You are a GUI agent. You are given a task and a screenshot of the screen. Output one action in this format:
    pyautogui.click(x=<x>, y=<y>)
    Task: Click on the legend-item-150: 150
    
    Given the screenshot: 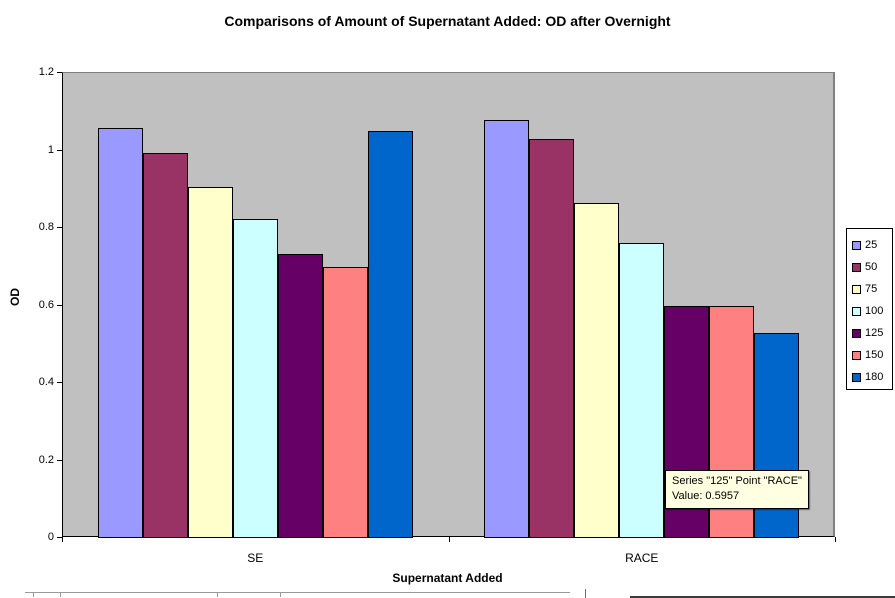 What is the action you would take?
    pyautogui.click(x=869, y=355)
    